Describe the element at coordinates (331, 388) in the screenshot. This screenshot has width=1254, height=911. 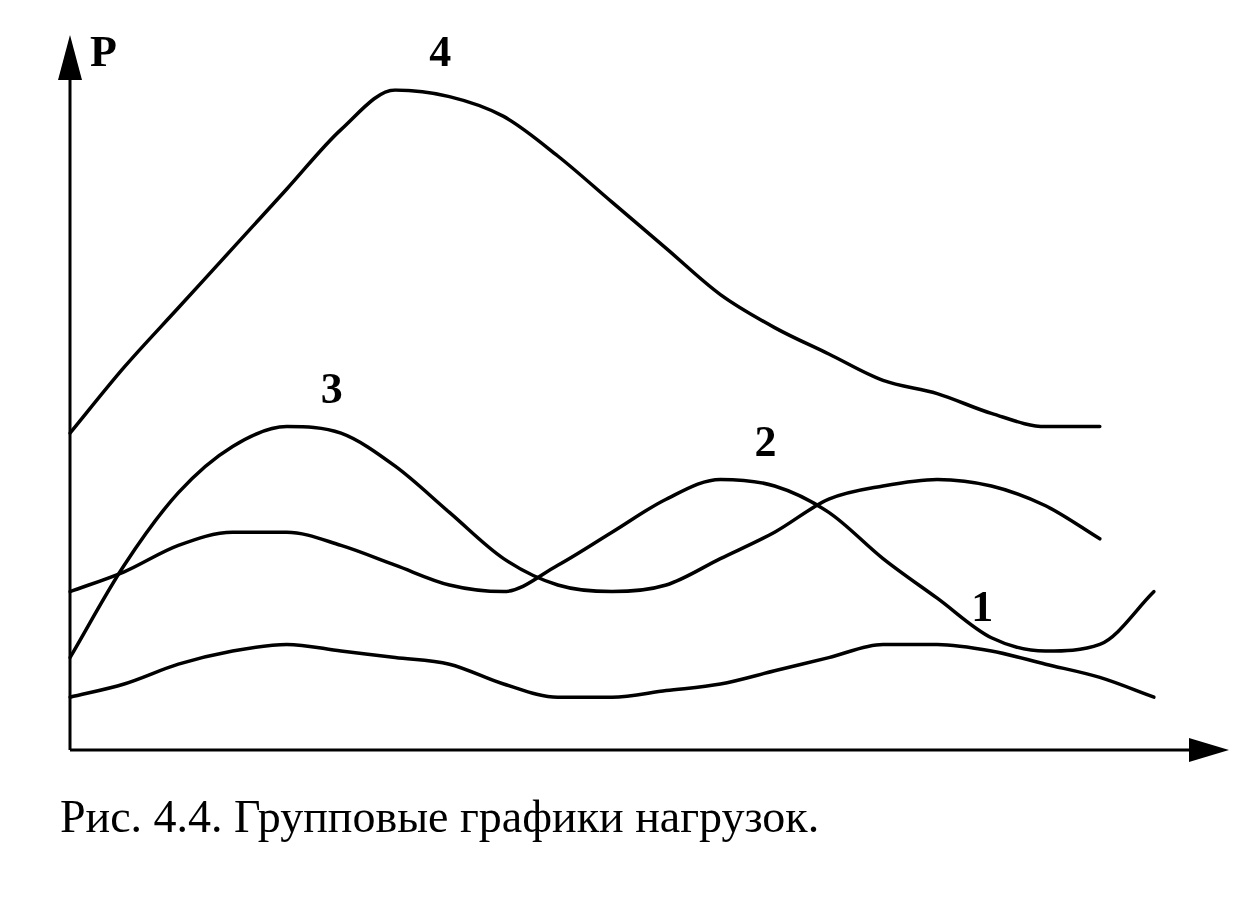
I see `series-label: 3` at that location.